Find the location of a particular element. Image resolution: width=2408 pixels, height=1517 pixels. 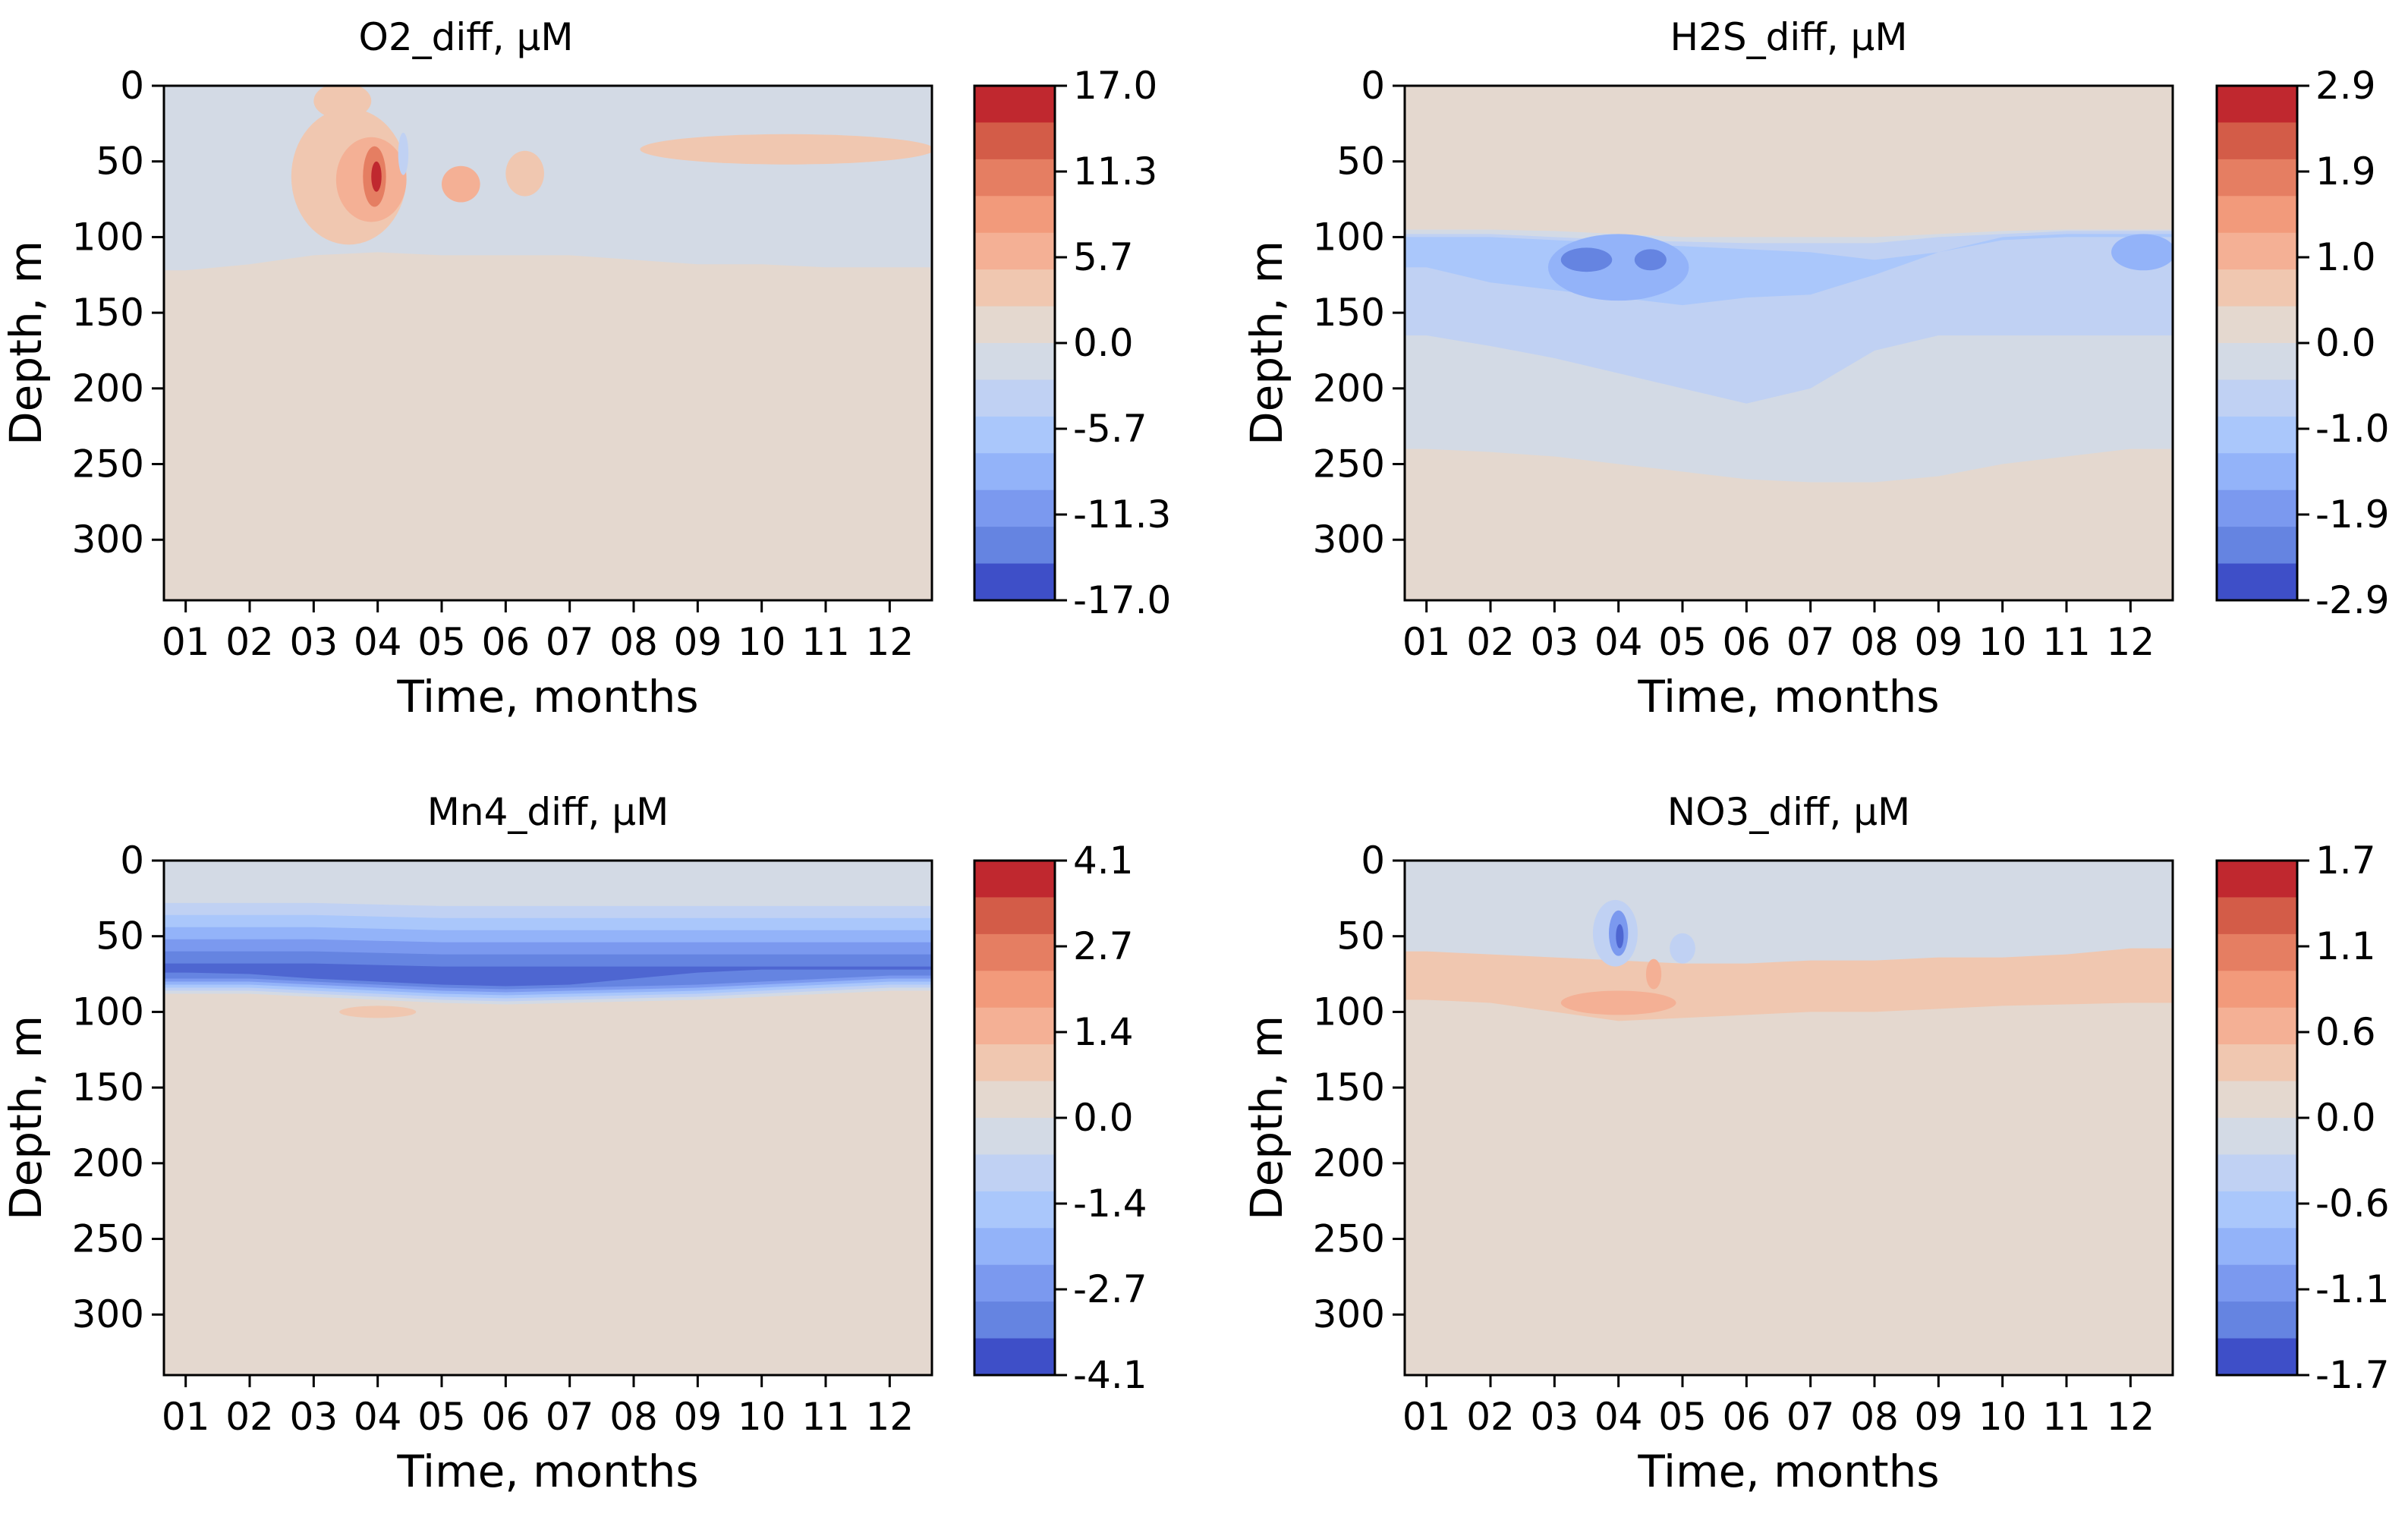

positive-cell-june is located at coordinates (524, 173).